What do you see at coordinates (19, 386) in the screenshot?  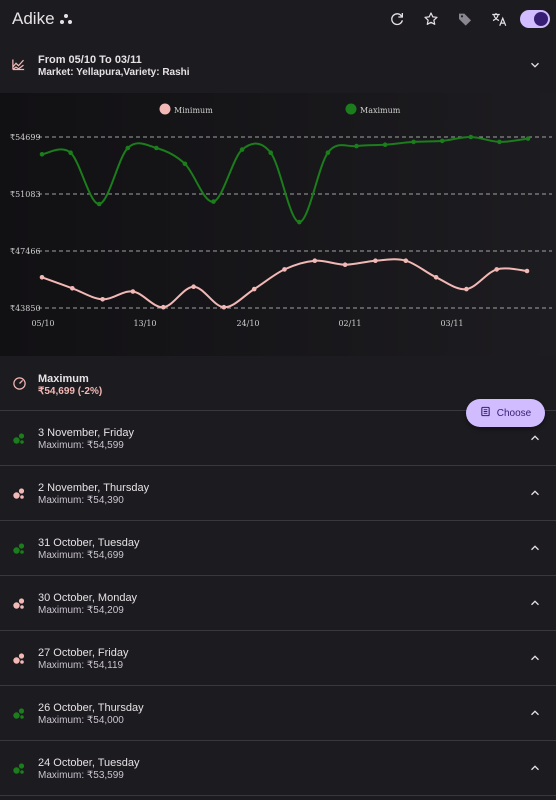 I see `gauge-icon` at bounding box center [19, 386].